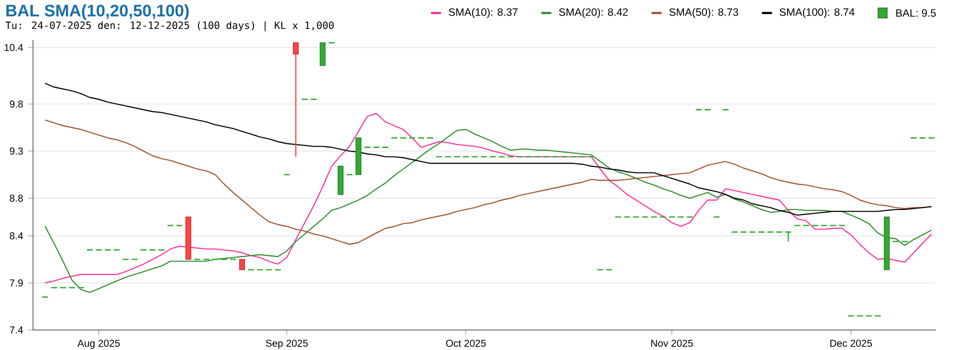 This screenshot has height=350, width=970. I want to click on x-tick-label: Dec 2025, so click(851, 343).